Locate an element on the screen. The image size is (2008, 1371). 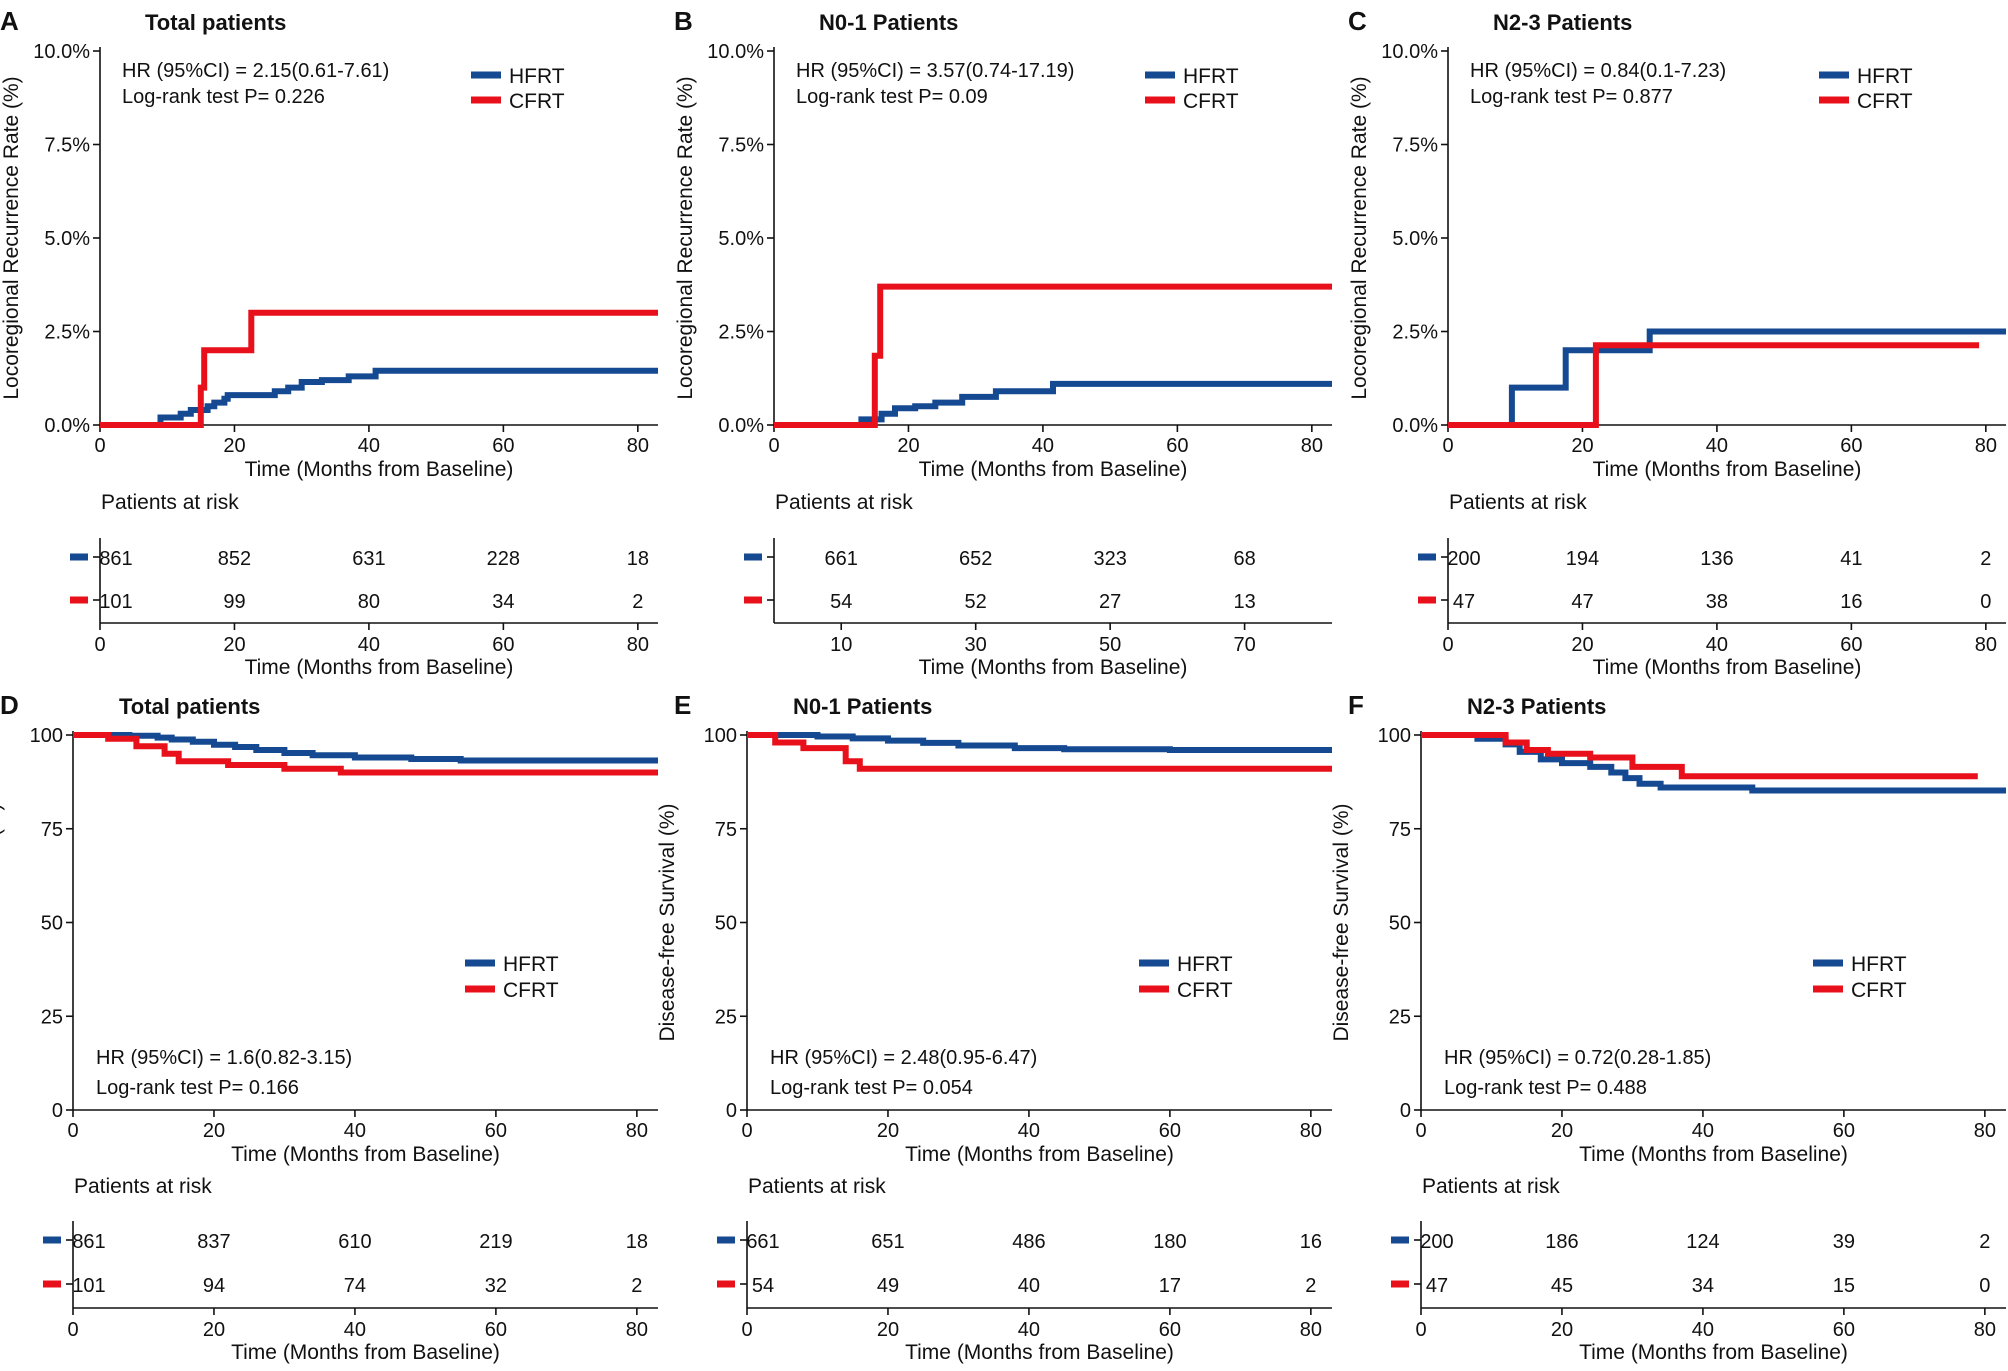
risk-count-hfrt: 861 is located at coordinates (88, 1242).